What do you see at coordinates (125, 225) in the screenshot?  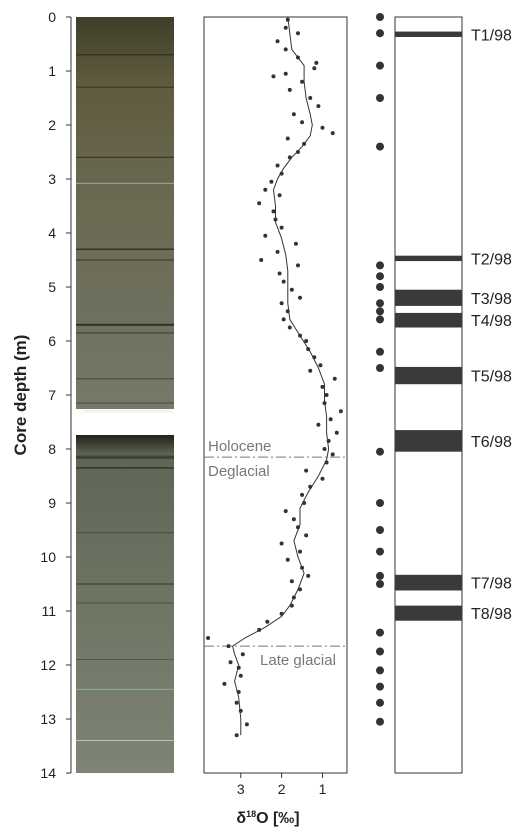 I see `core-section-upper` at bounding box center [125, 225].